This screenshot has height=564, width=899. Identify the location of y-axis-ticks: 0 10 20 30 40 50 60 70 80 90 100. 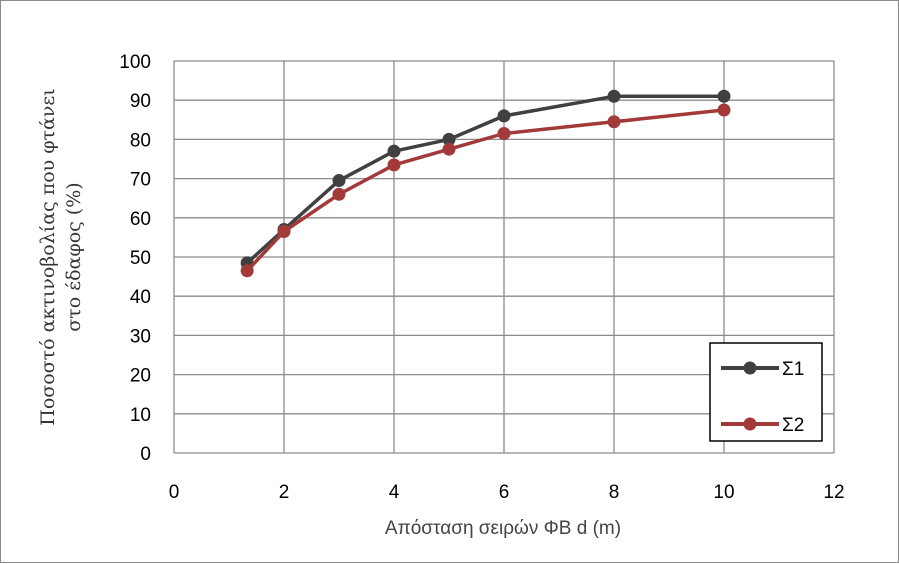
(135, 258).